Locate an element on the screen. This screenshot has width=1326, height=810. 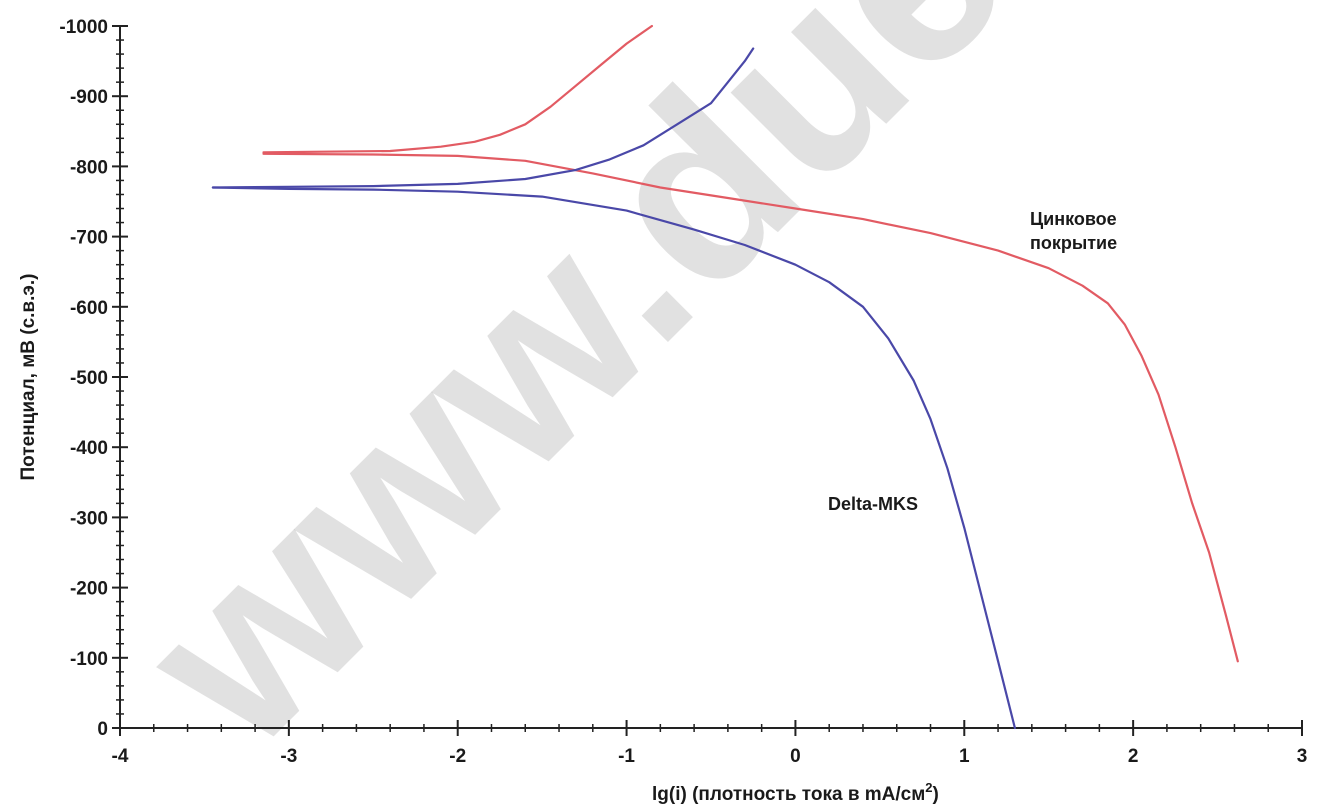
y-tick-label: -1000 is located at coordinates (83, 27).